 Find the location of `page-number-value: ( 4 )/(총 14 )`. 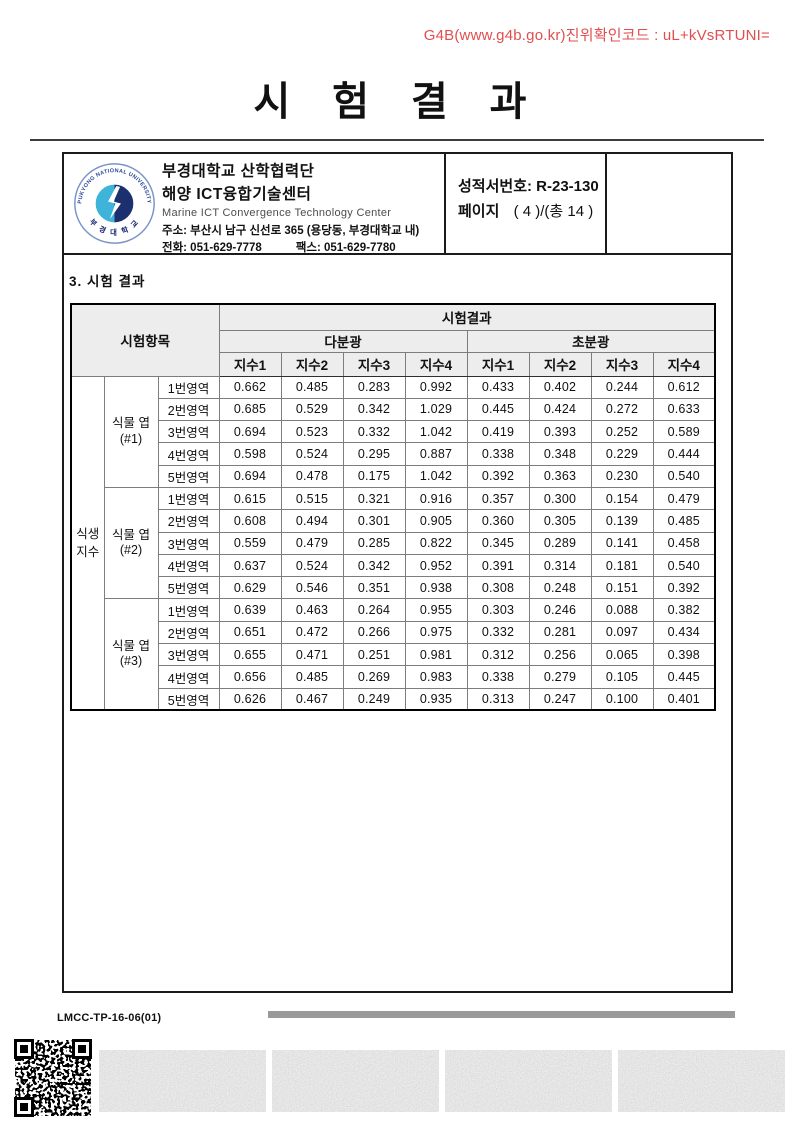

page-number-value: ( 4 )/(총 14 ) is located at coordinates (553, 211).